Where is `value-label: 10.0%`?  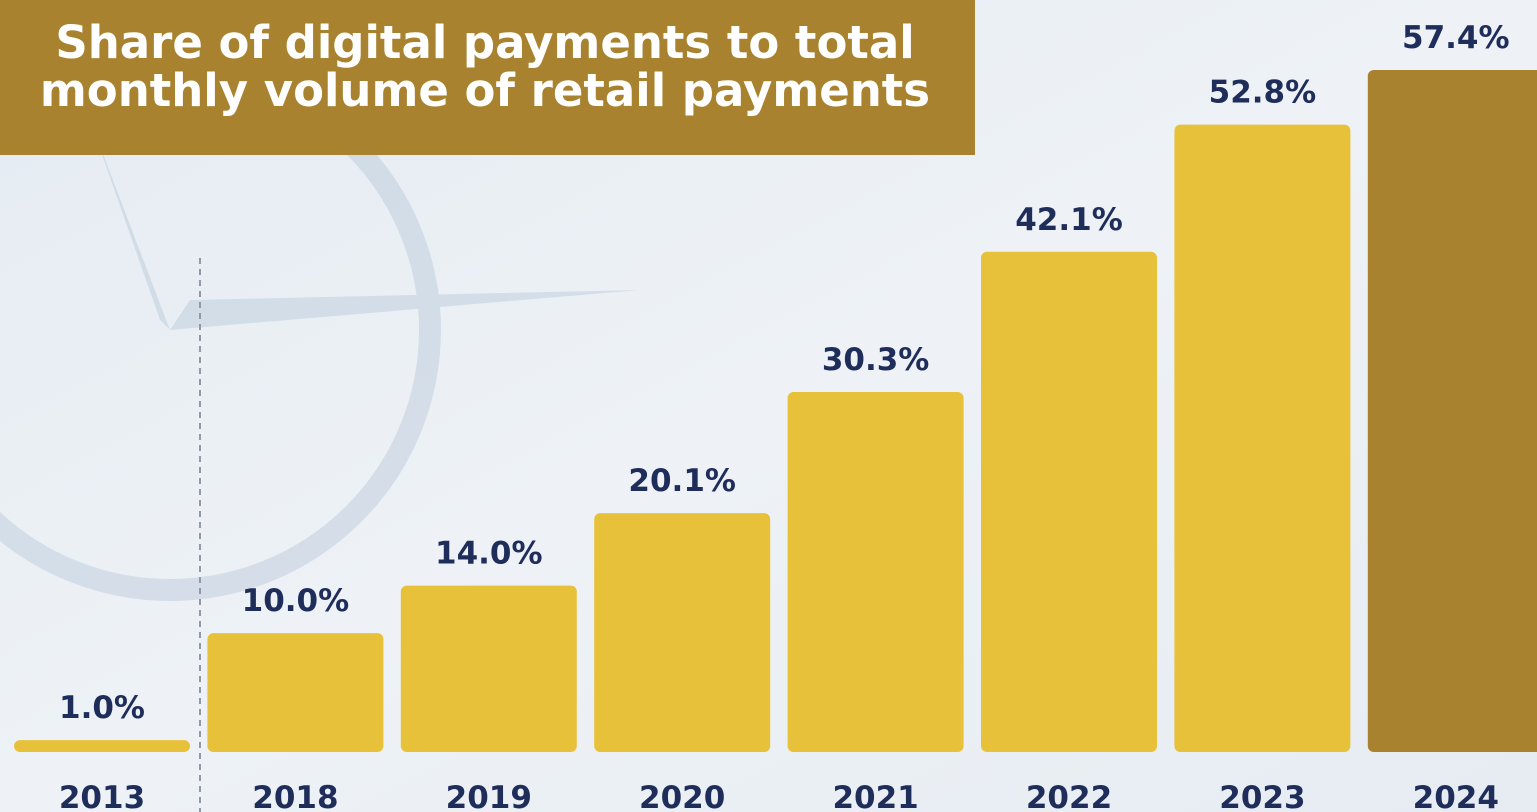
value-label: 10.0% is located at coordinates (296, 601).